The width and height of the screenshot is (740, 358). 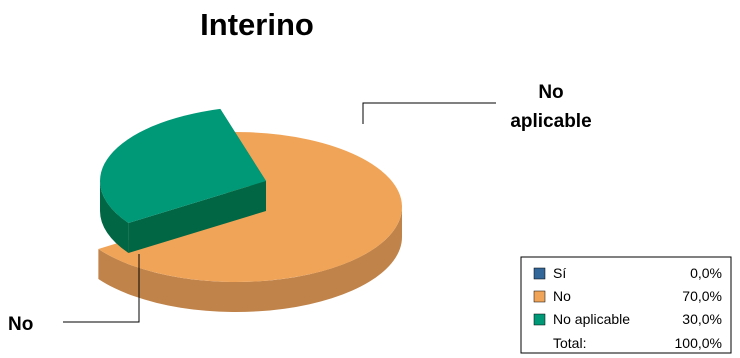 I want to click on legend-value-no: 70,0%, so click(x=702, y=296).